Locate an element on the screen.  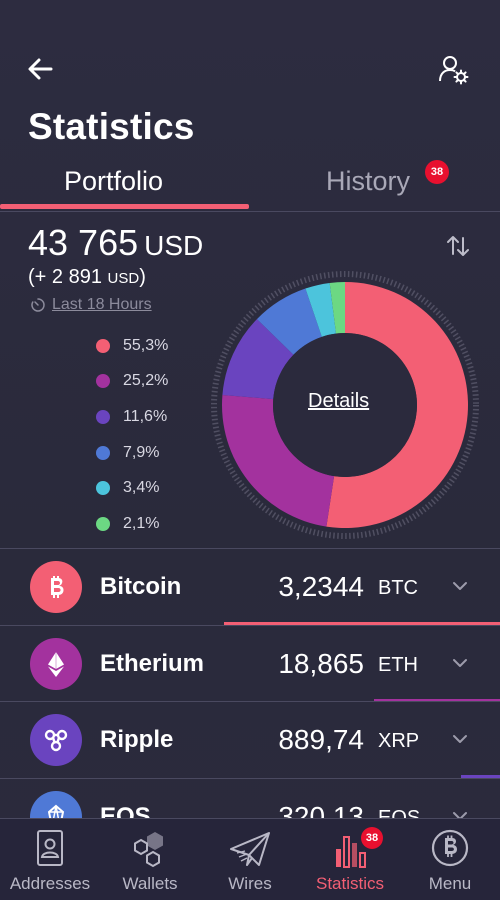
donut-hole is located at coordinates (345, 405).